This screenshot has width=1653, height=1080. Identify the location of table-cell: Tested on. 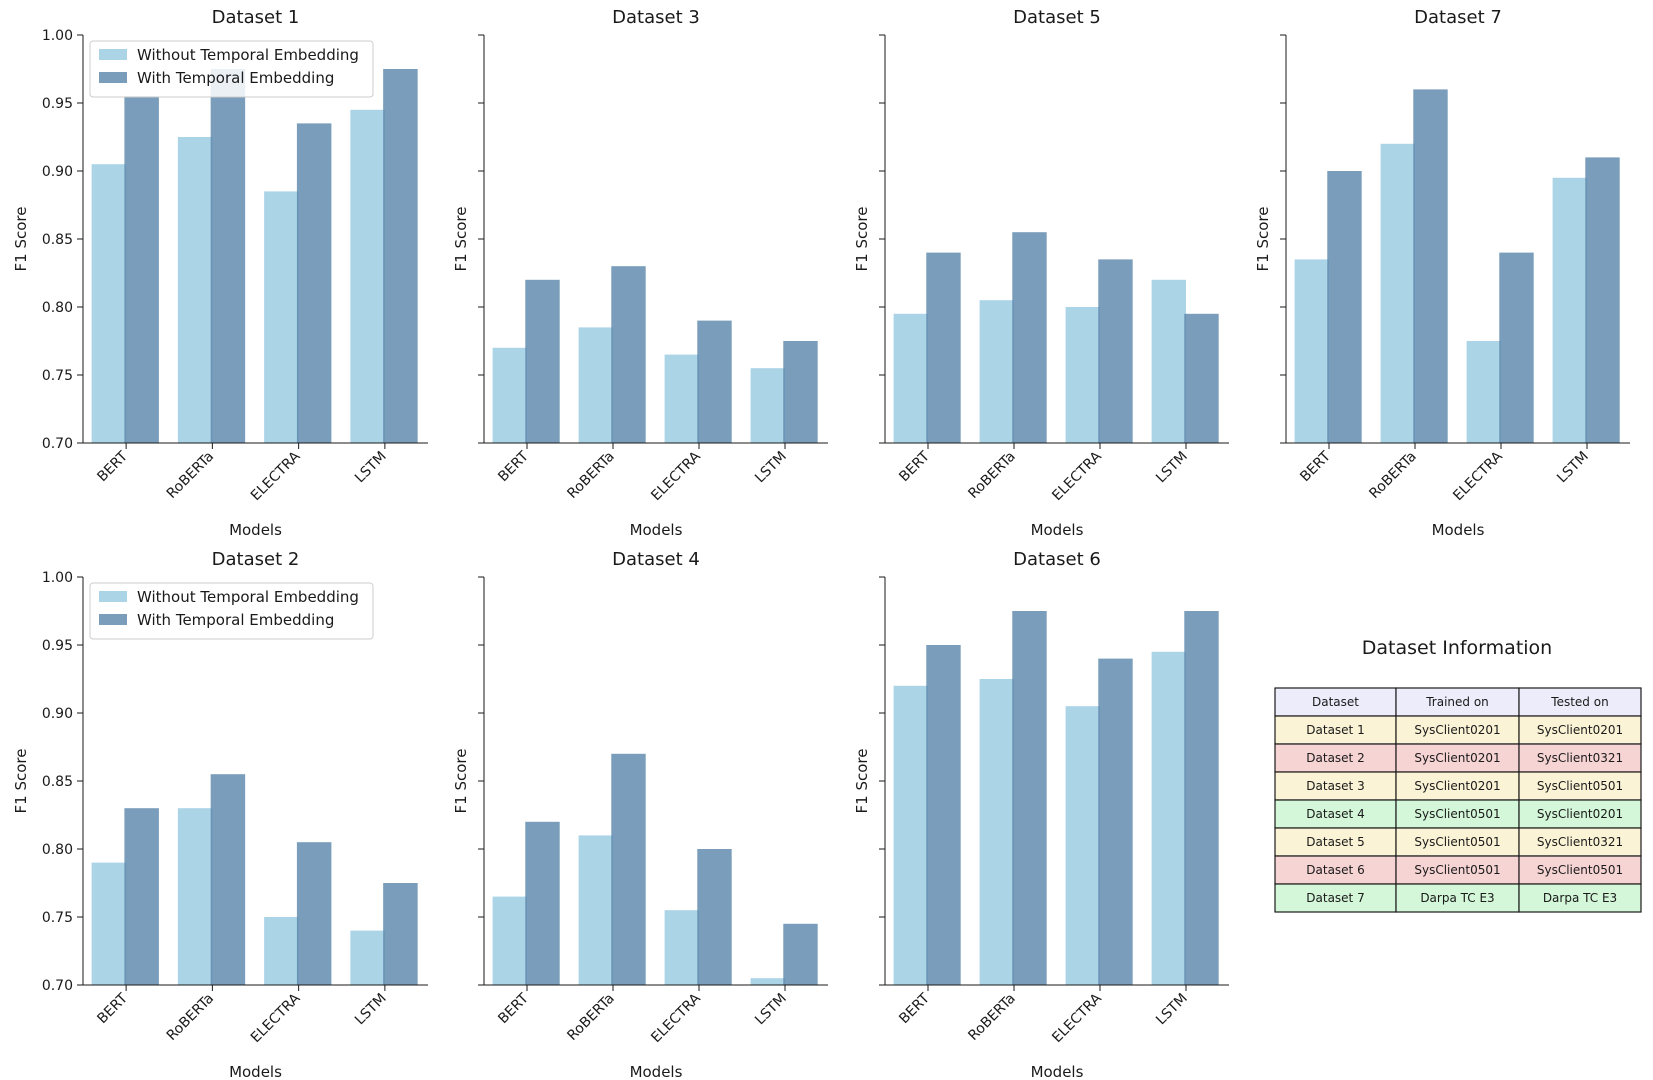
(1579, 702).